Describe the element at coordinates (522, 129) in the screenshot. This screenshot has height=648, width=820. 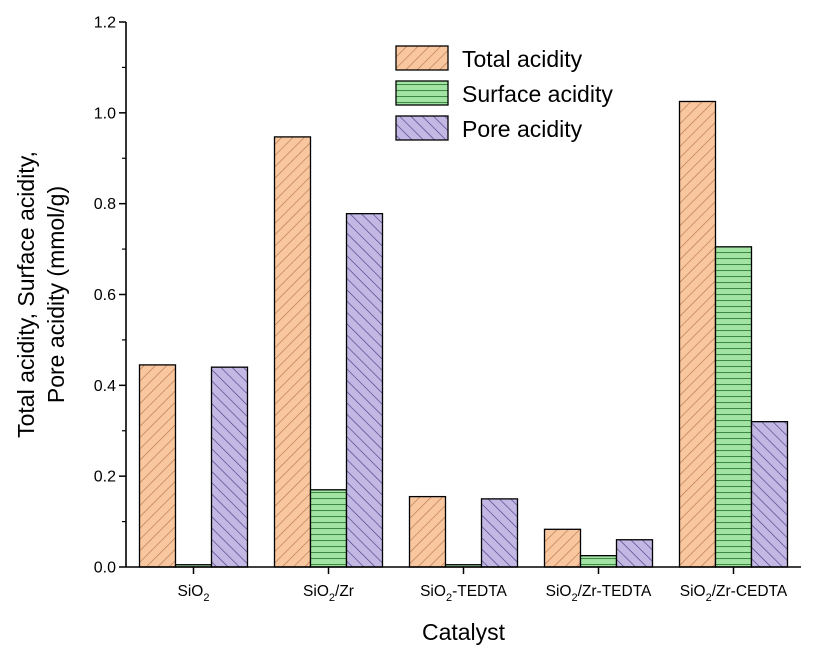
I see `legend-label-pore-acidity: Pore acidity` at that location.